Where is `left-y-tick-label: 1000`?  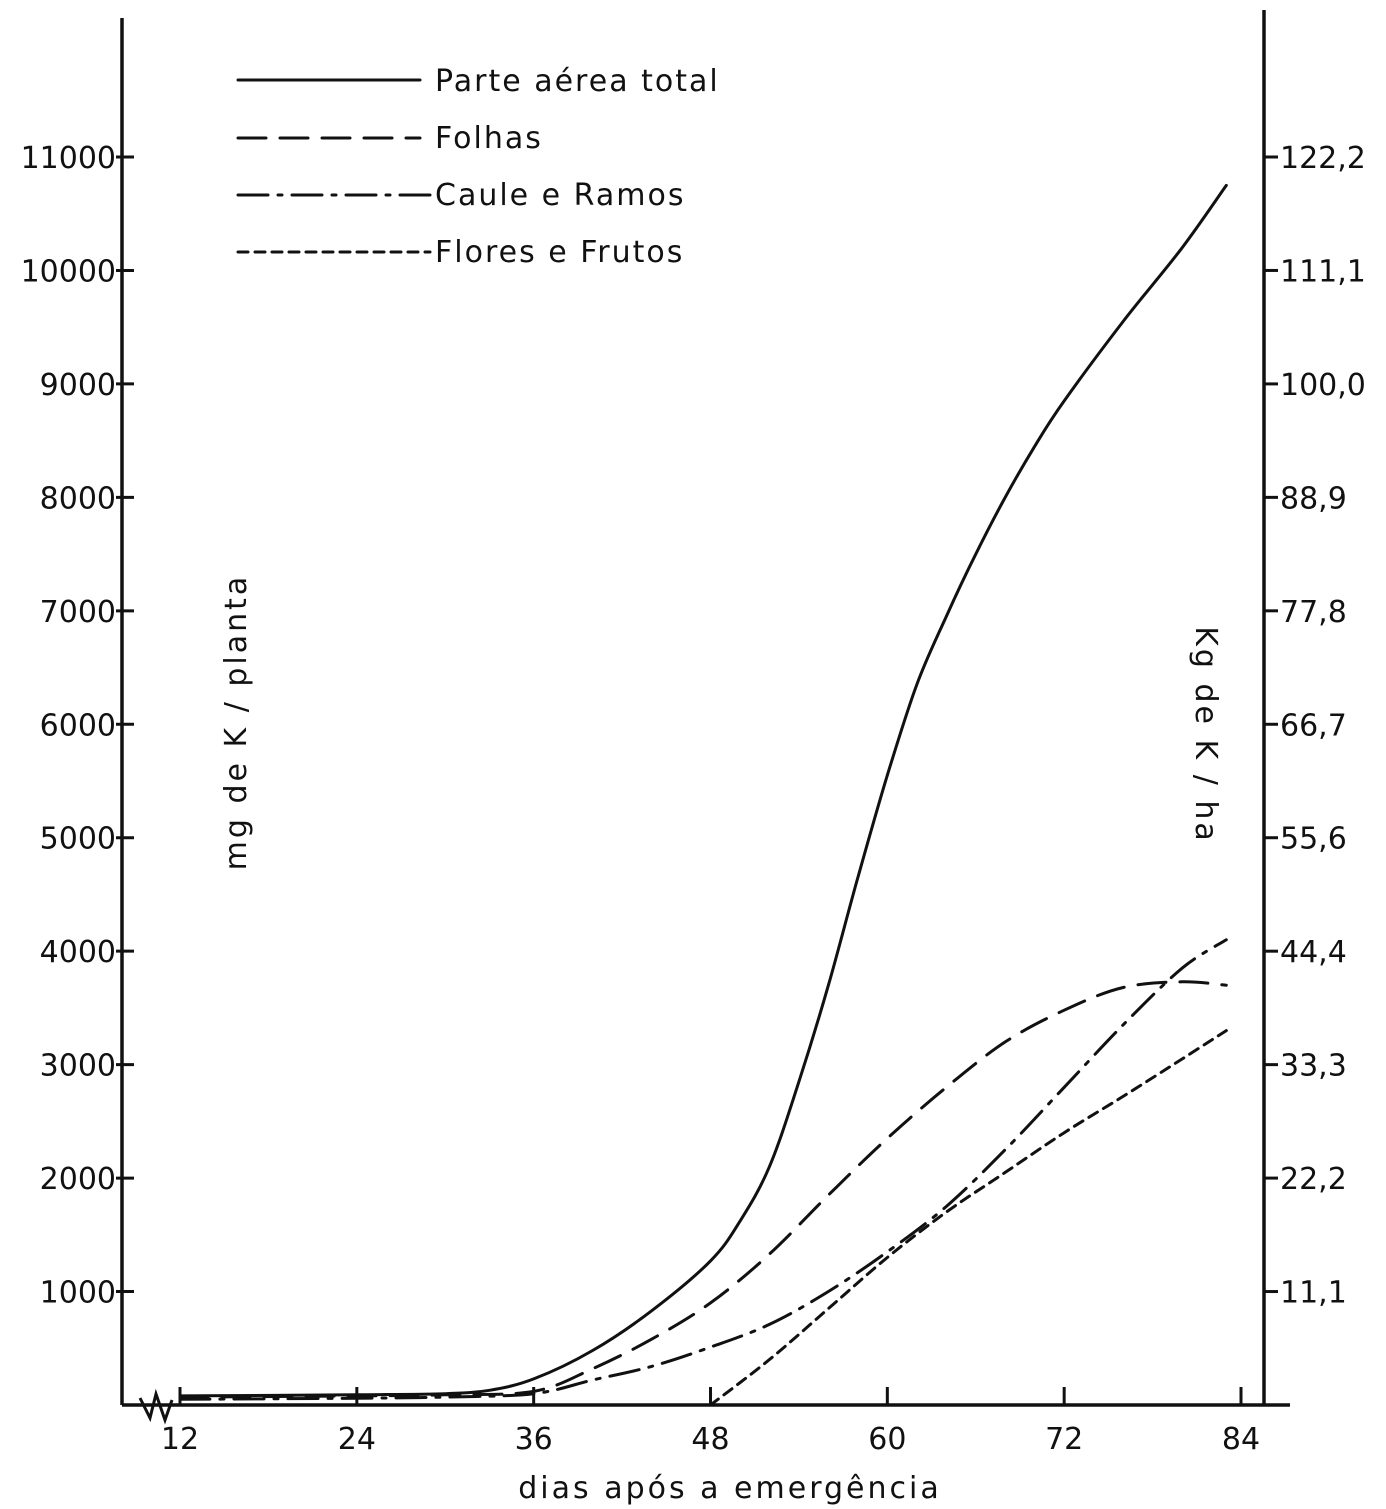 left-y-tick-label: 1000 is located at coordinates (78, 1293).